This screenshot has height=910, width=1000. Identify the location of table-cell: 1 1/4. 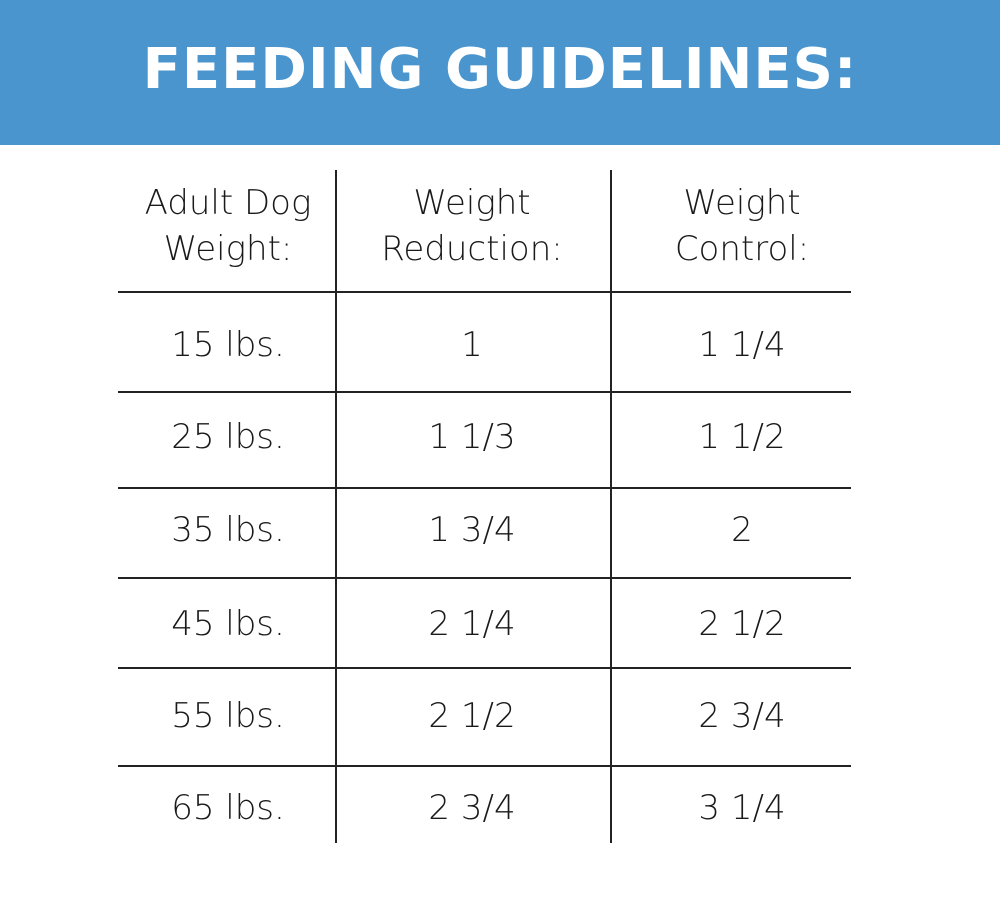
(742, 345).